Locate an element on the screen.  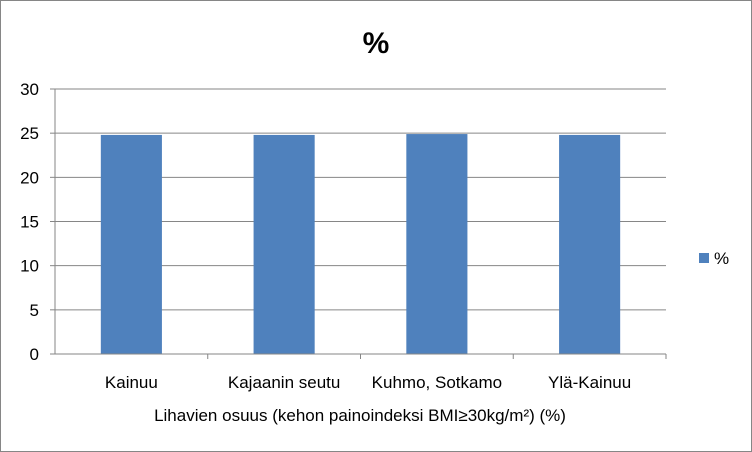
y-tick-label: 10 is located at coordinates (29, 266).